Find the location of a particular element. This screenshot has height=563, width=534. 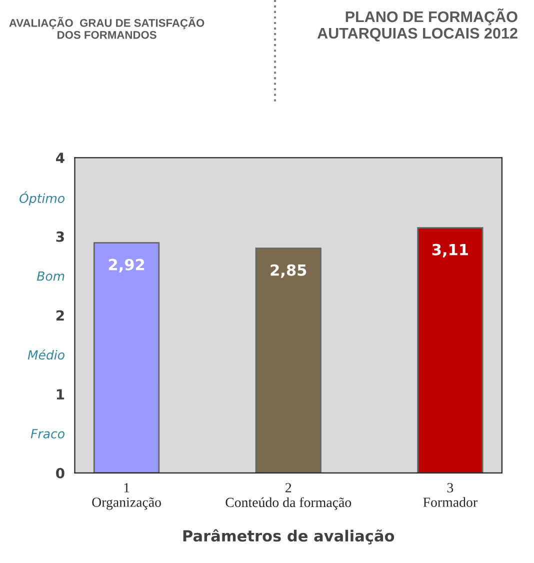

y-tick-label: Fraco is located at coordinates (47, 433).